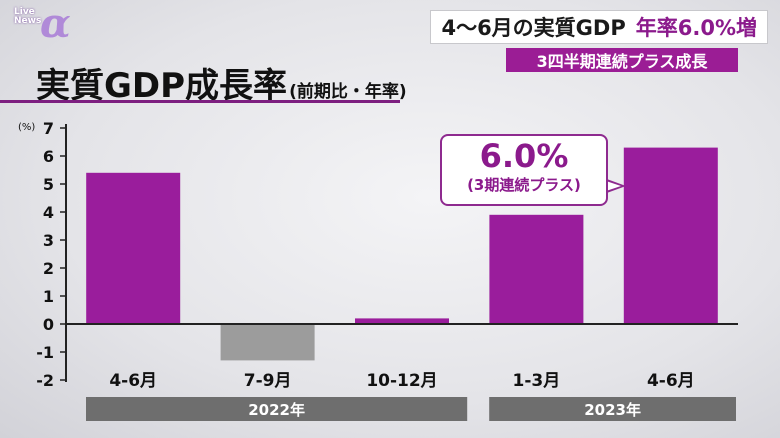 The width and height of the screenshot is (780, 438). What do you see at coordinates (524, 156) in the screenshot?
I see `callout-value: 6.0%` at bounding box center [524, 156].